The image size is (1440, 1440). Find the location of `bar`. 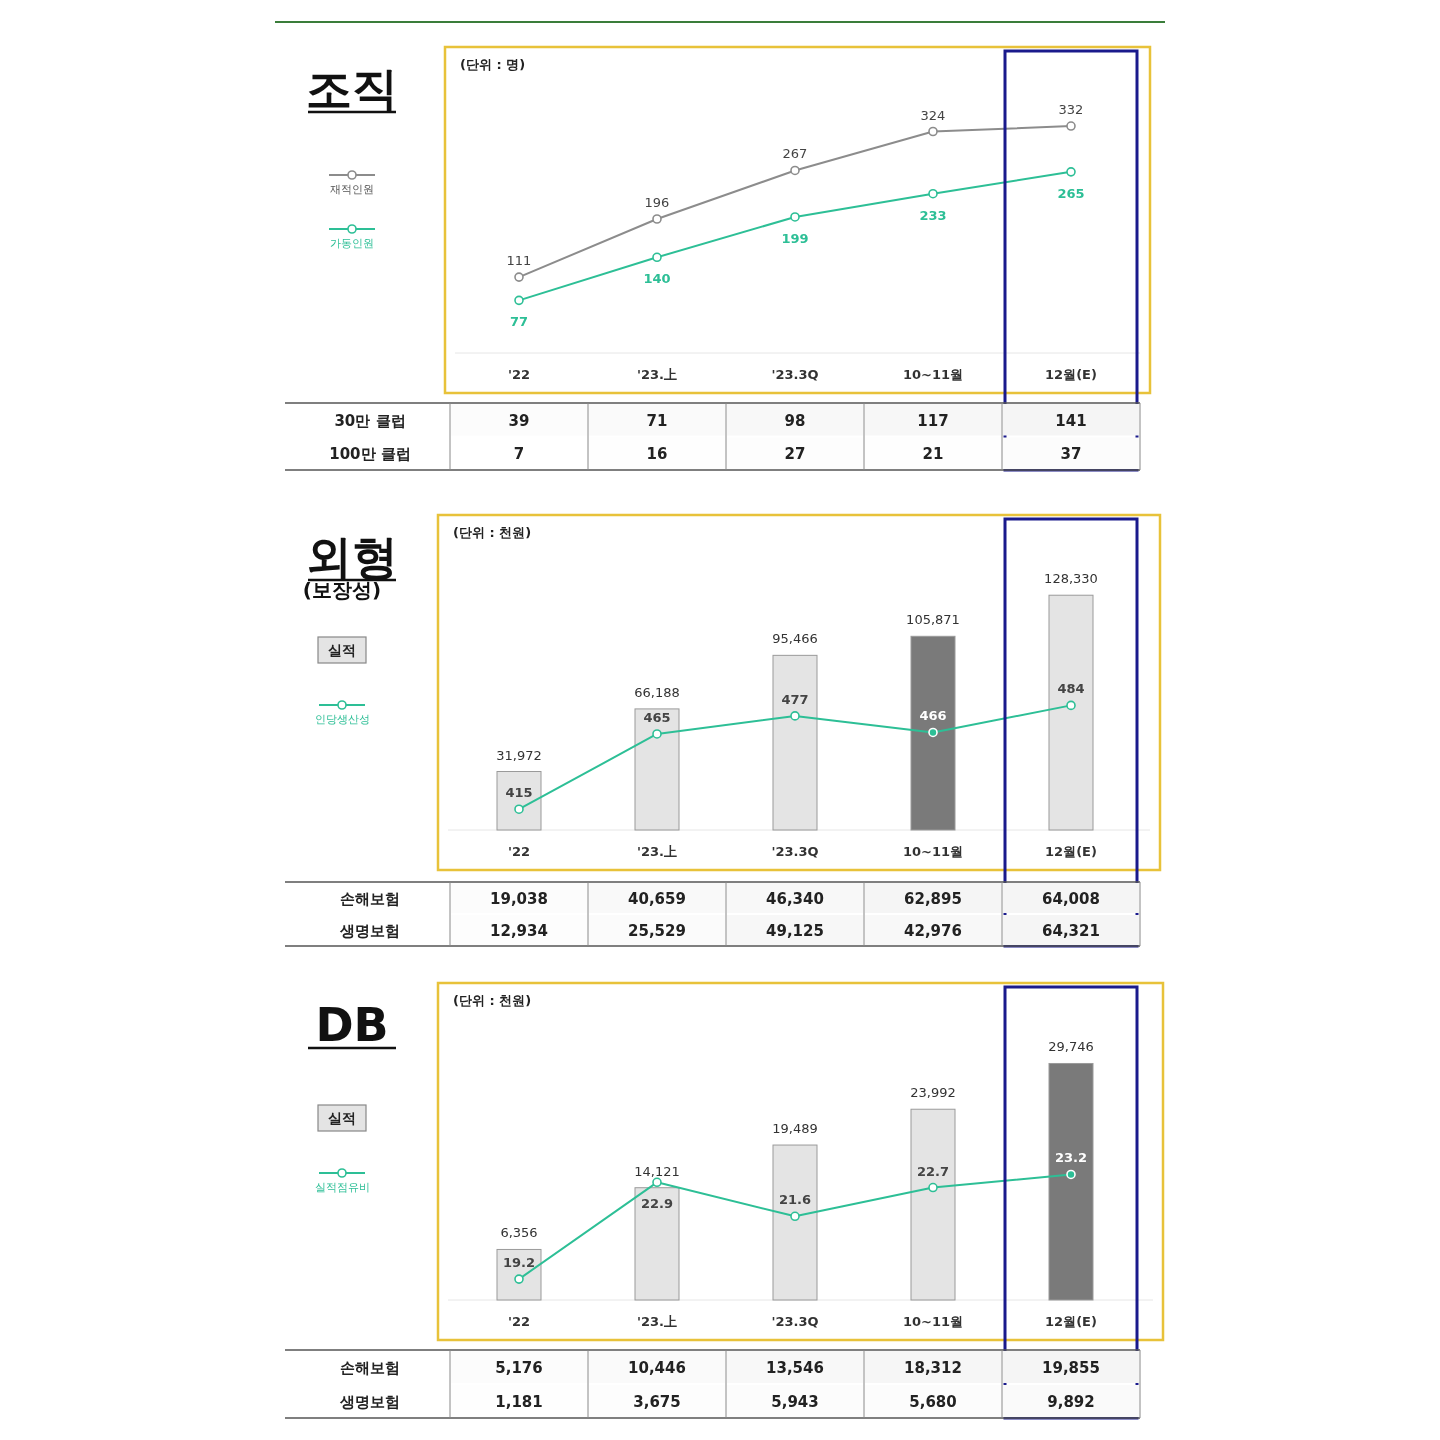

bar is located at coordinates (933, 733).